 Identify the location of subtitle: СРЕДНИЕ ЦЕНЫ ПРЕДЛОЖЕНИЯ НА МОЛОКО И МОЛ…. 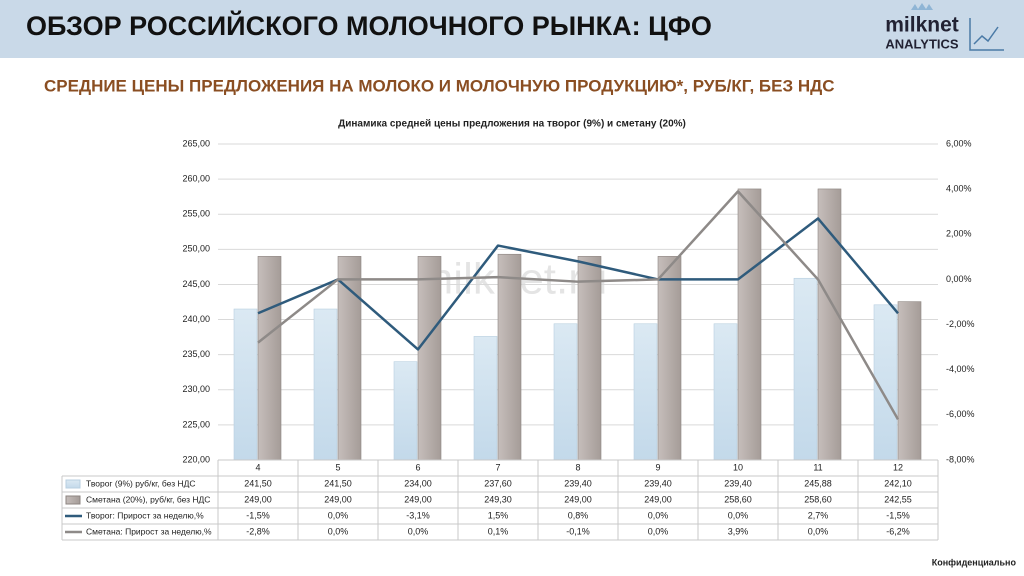
(439, 85).